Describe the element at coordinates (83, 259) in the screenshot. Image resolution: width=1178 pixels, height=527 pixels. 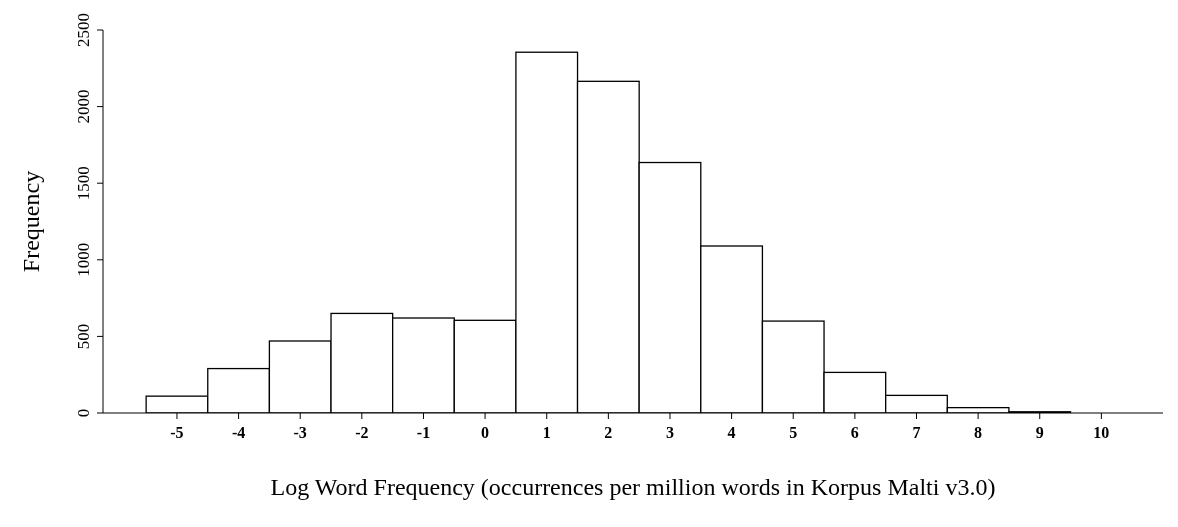
I see `y-tick-label: 1000` at that location.